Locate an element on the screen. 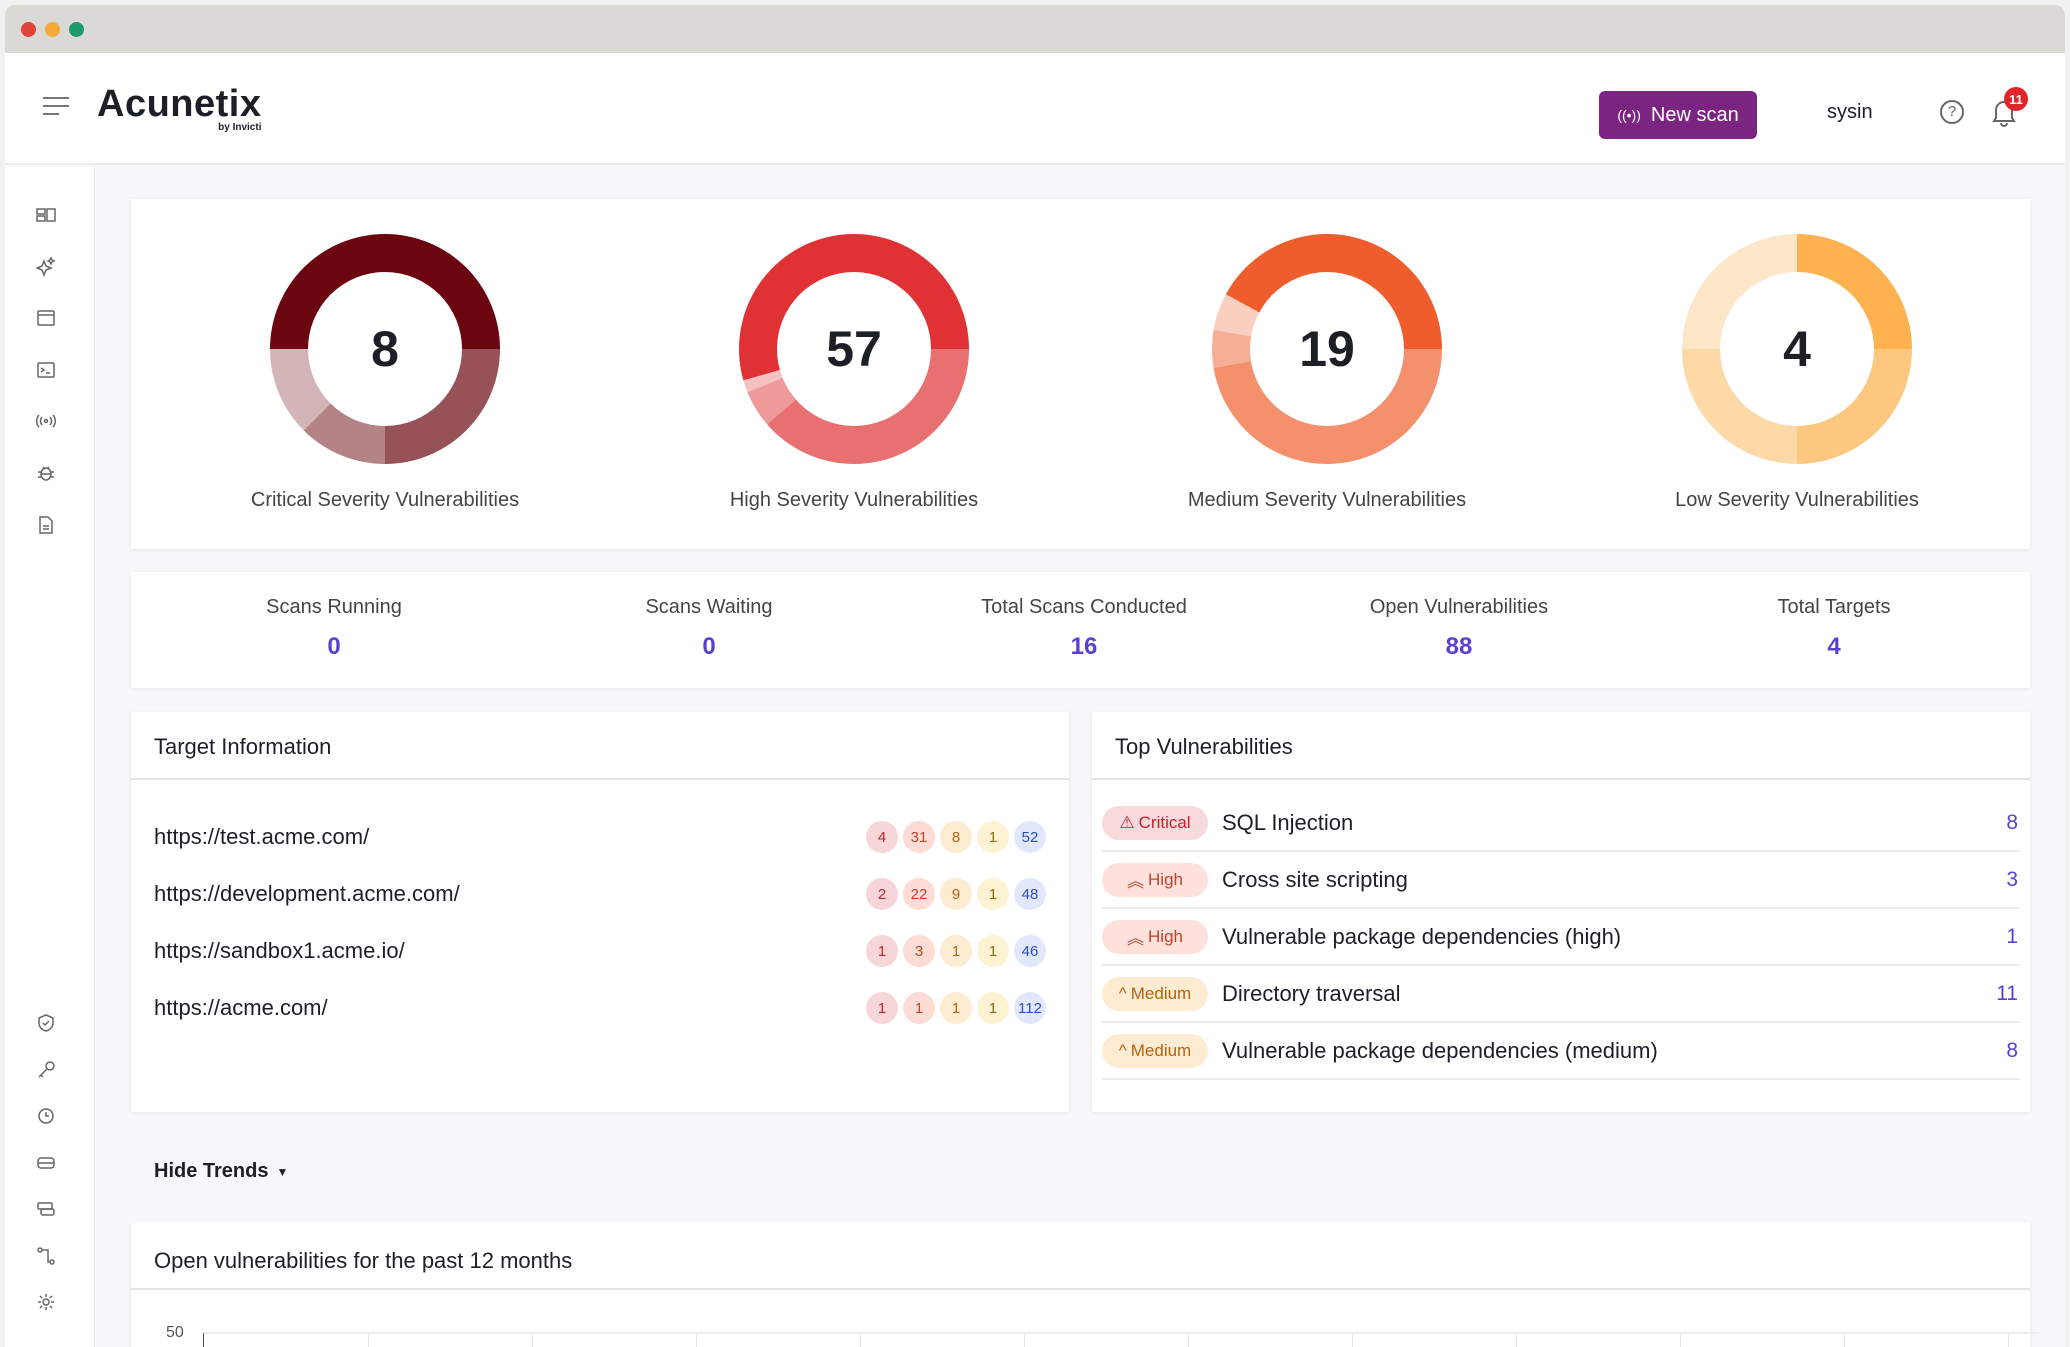 The image size is (2070, 1347). target-row: https://sandbox1.acme.io/1 3 1 1 46 is located at coordinates (600, 951).